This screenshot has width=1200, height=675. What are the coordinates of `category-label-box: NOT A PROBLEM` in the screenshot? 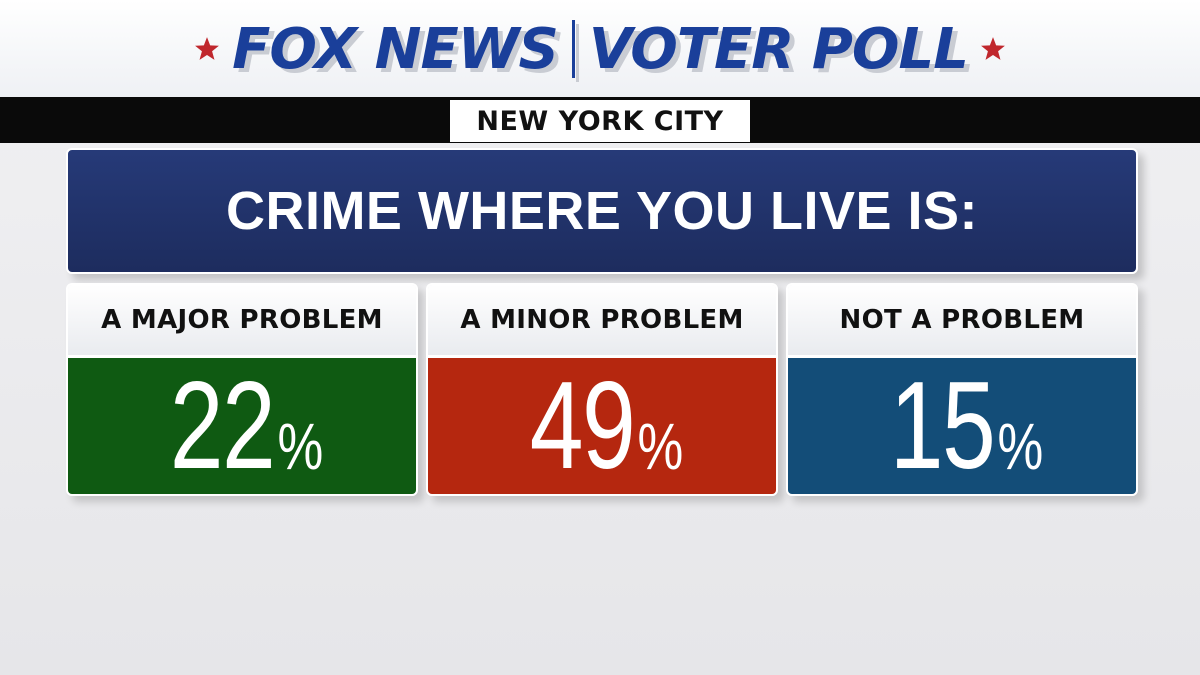 It's located at (962, 321).